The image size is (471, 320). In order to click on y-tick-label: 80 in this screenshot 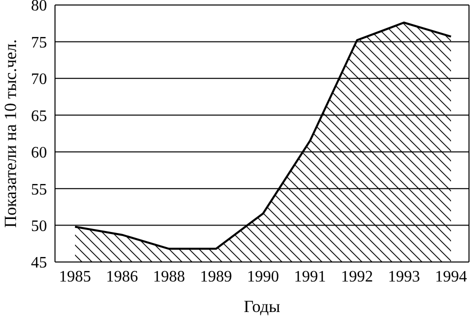, I will do `click(39, 7)`.